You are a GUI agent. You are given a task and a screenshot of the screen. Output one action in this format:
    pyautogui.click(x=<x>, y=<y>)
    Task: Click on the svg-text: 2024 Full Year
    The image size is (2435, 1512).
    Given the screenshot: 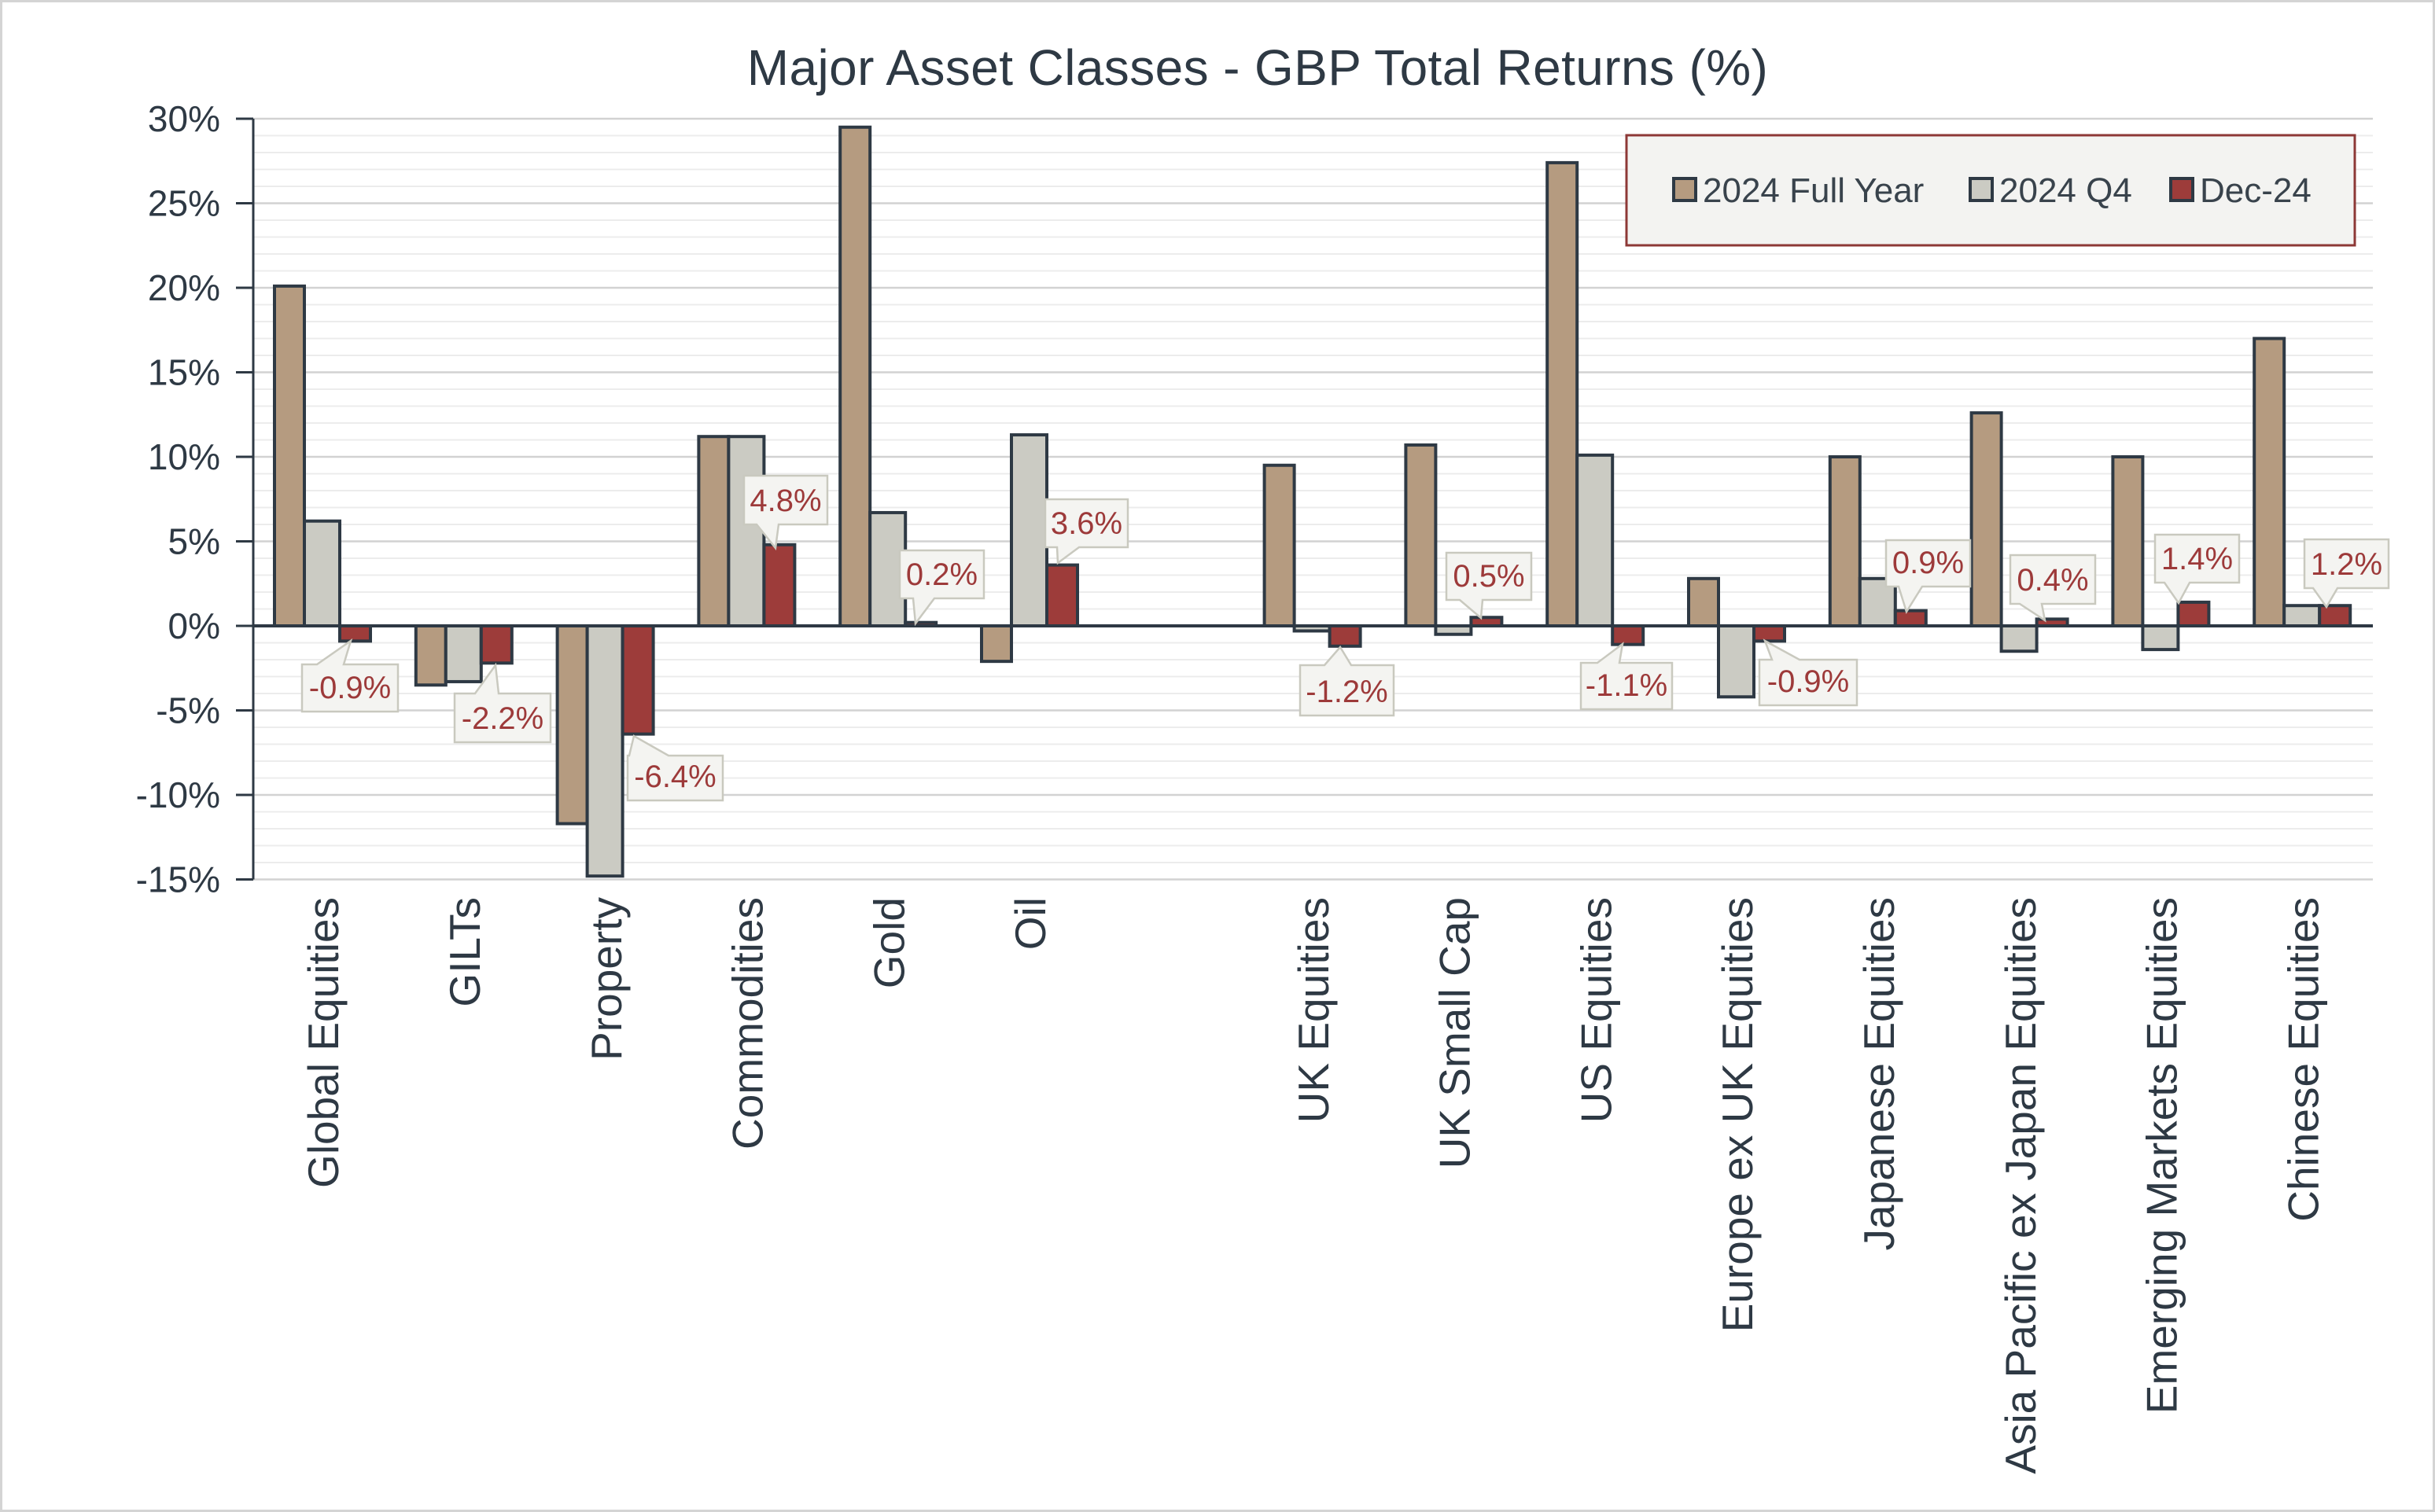 What is the action you would take?
    pyautogui.click(x=1814, y=190)
    